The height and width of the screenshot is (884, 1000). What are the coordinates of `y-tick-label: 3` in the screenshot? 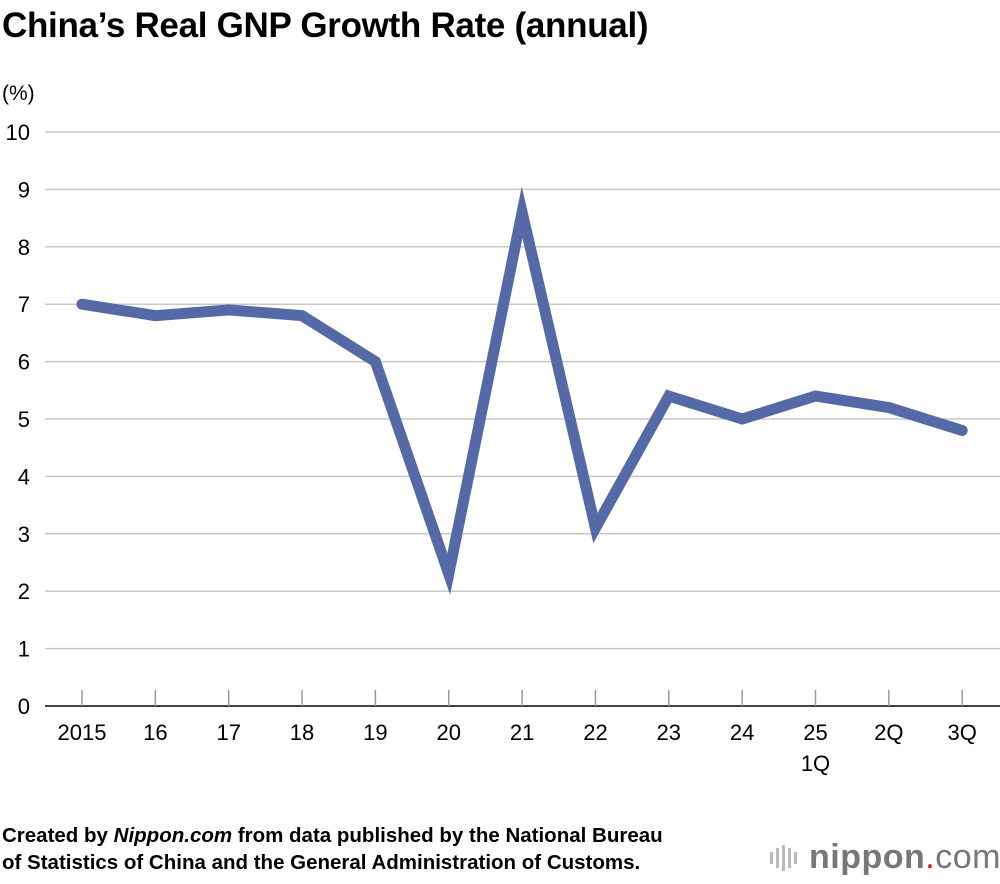 It's located at (24, 534).